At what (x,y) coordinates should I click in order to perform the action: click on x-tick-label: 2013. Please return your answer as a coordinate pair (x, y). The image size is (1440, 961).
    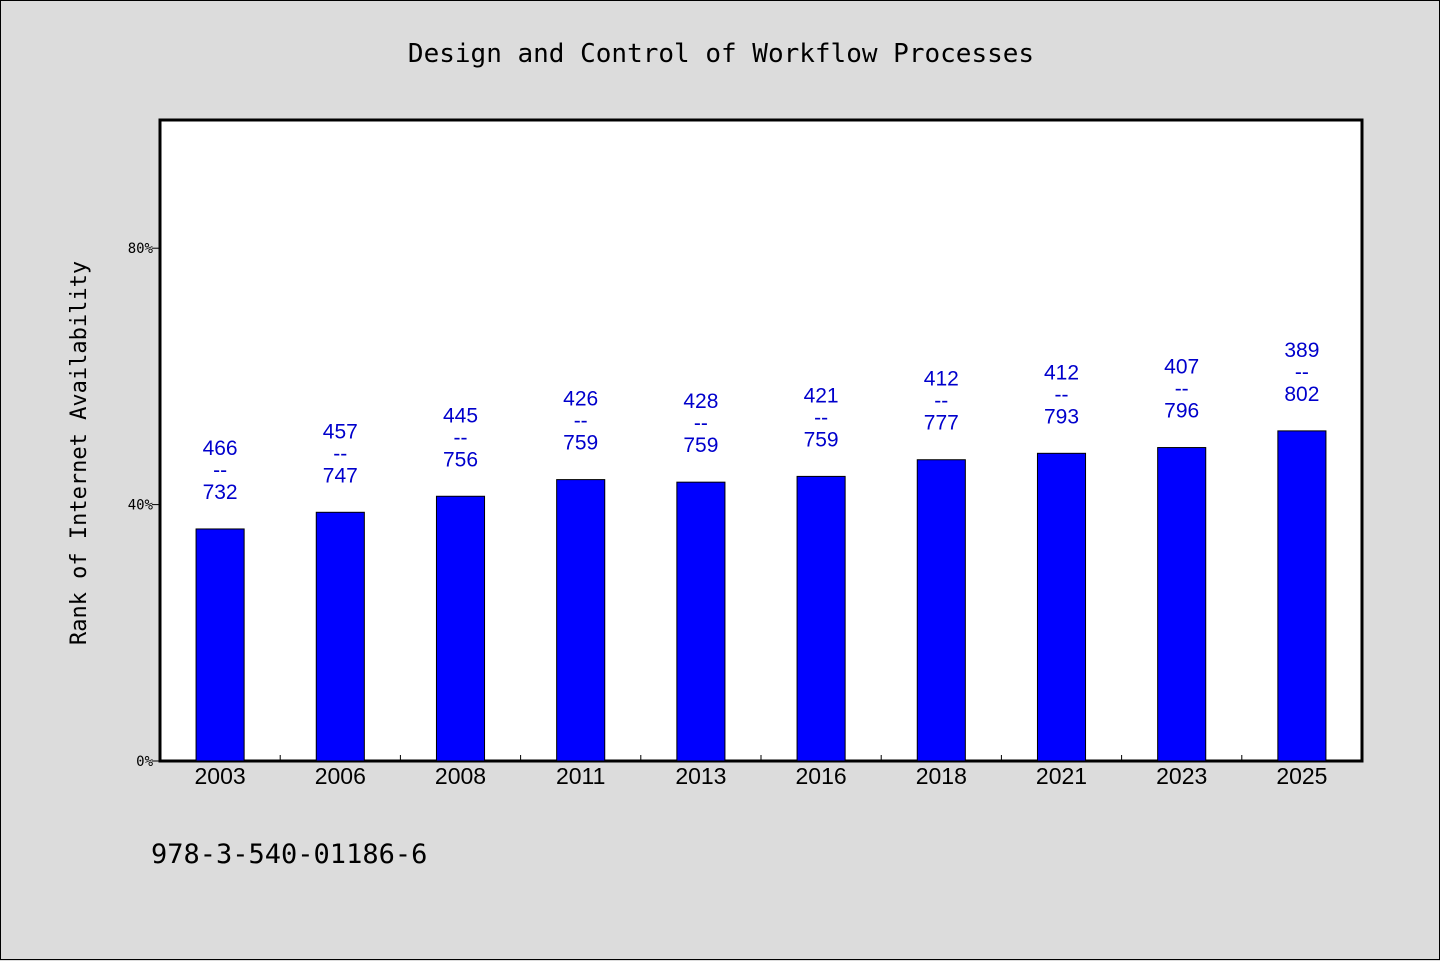
    Looking at the image, I should click on (700, 776).